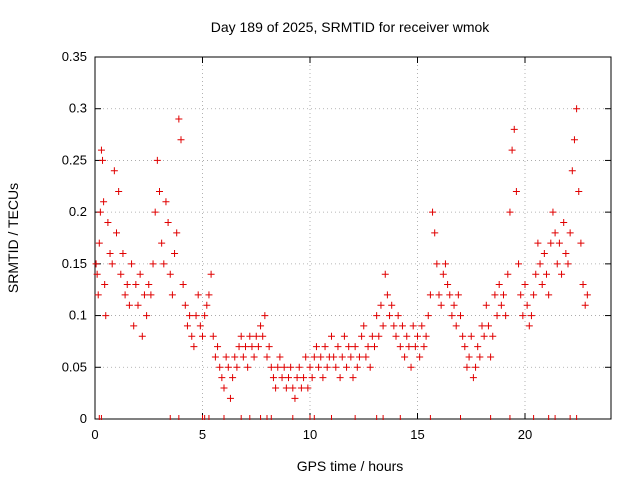  Describe the element at coordinates (74, 56) in the screenshot. I see `y-tick-label: 0.35` at that location.